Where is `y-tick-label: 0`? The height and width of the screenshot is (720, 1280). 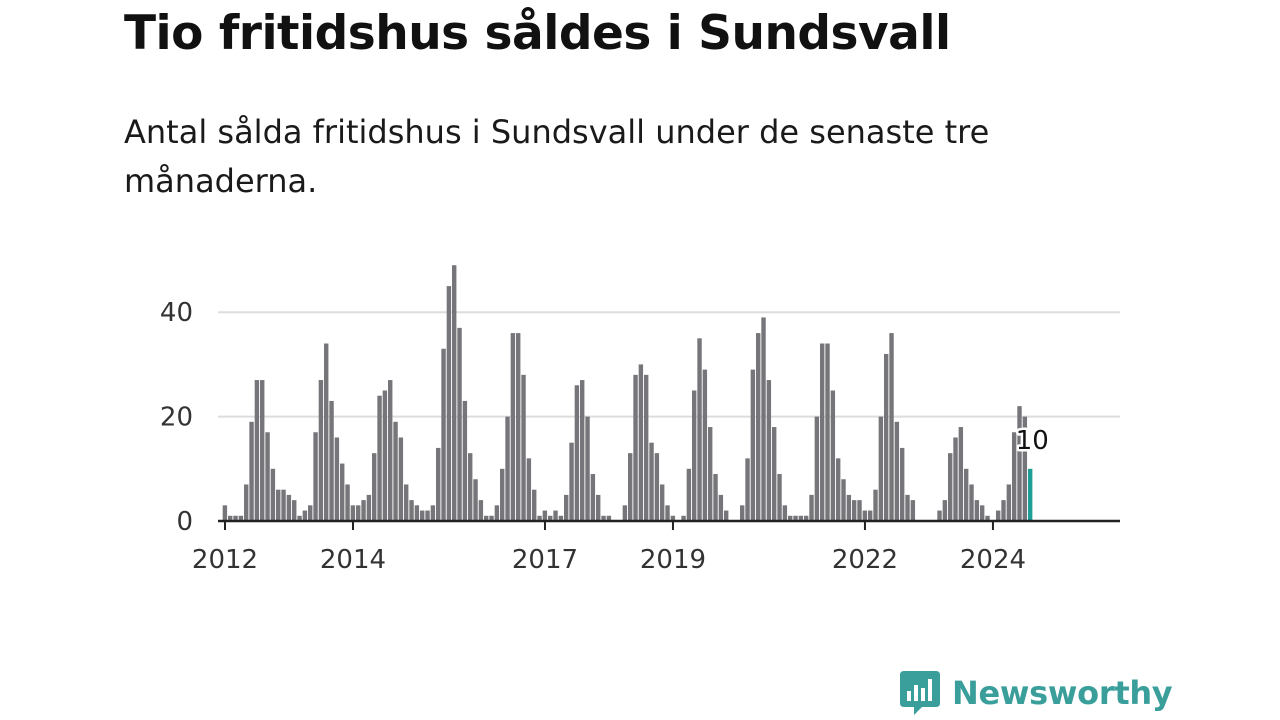 y-tick-label: 0 is located at coordinates (184, 522).